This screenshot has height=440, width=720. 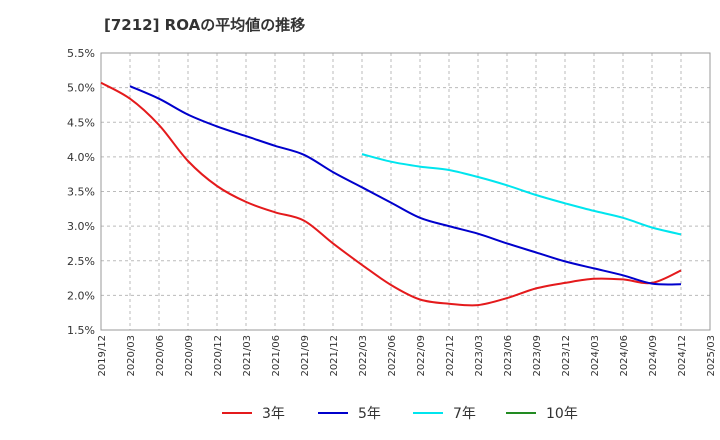 What do you see at coordinates (305, 356) in the screenshot?
I see `x-tick-label: 2021/09` at bounding box center [305, 356].